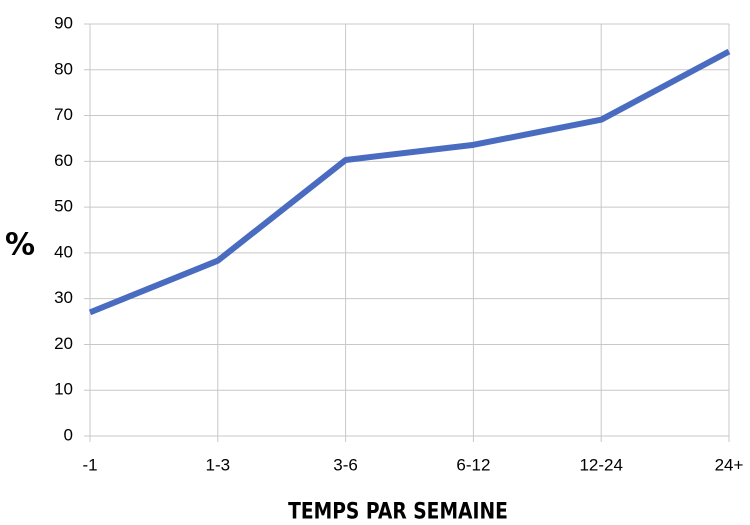  What do you see at coordinates (63, 343) in the screenshot?
I see `y-tick-label: 20` at bounding box center [63, 343].